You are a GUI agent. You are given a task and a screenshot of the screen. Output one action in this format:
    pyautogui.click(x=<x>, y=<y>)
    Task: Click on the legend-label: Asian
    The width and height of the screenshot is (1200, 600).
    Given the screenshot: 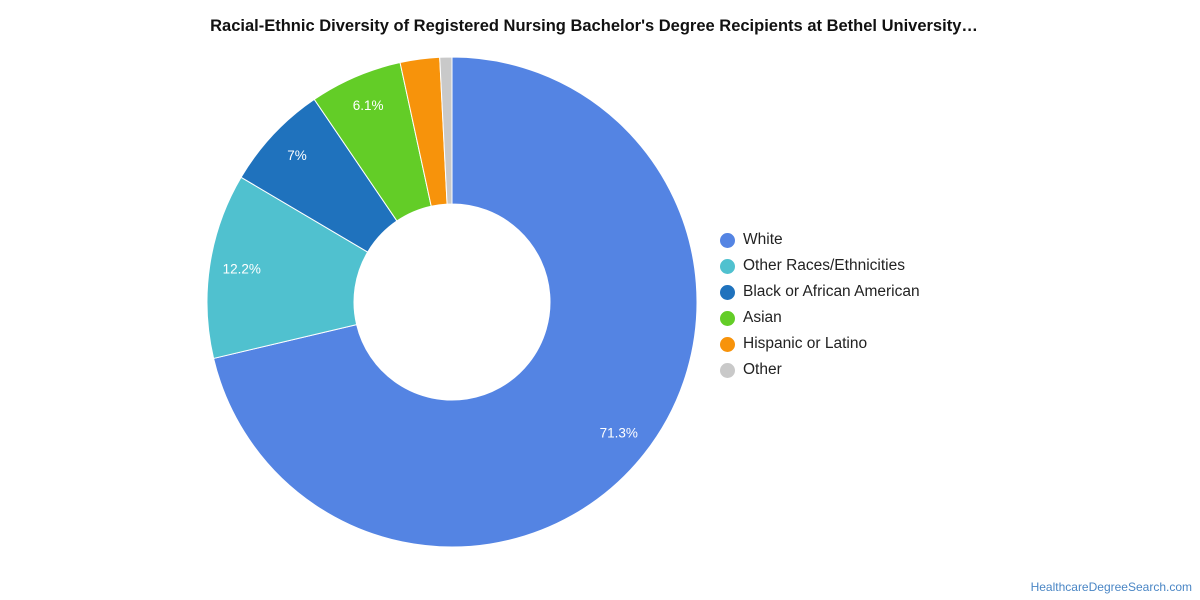 What is the action you would take?
    pyautogui.click(x=762, y=317)
    